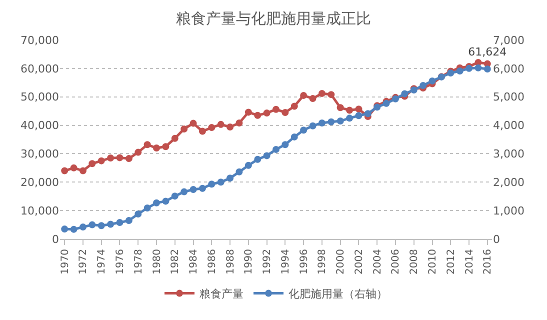  I want to click on y2-tick-label: 3,000, so click(508, 154).